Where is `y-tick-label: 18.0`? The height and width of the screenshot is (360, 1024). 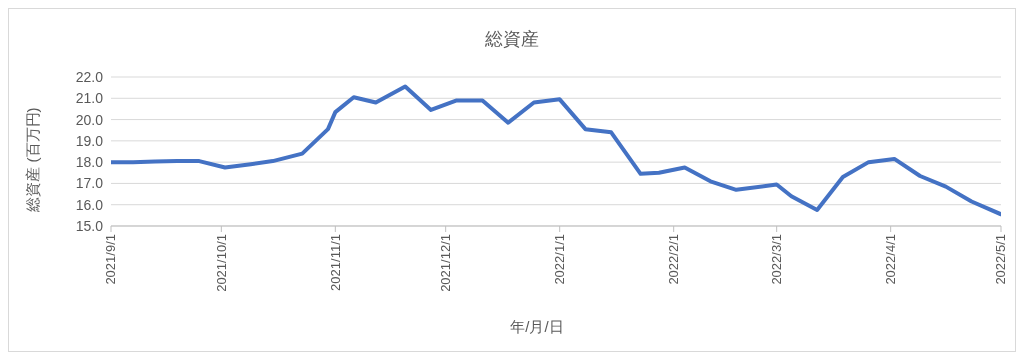
y-tick-label: 18.0 is located at coordinates (89, 162).